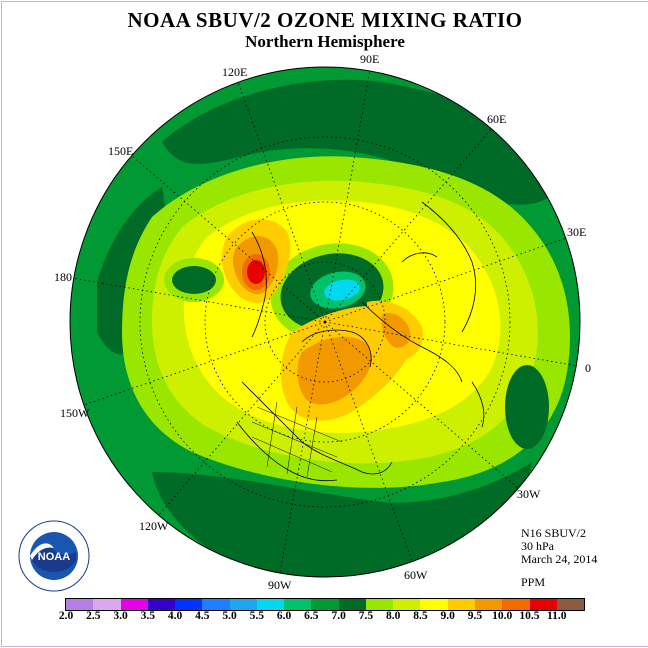 This screenshot has height=648, width=648. I want to click on colorbar-tick-label: 8.5, so click(420, 616).